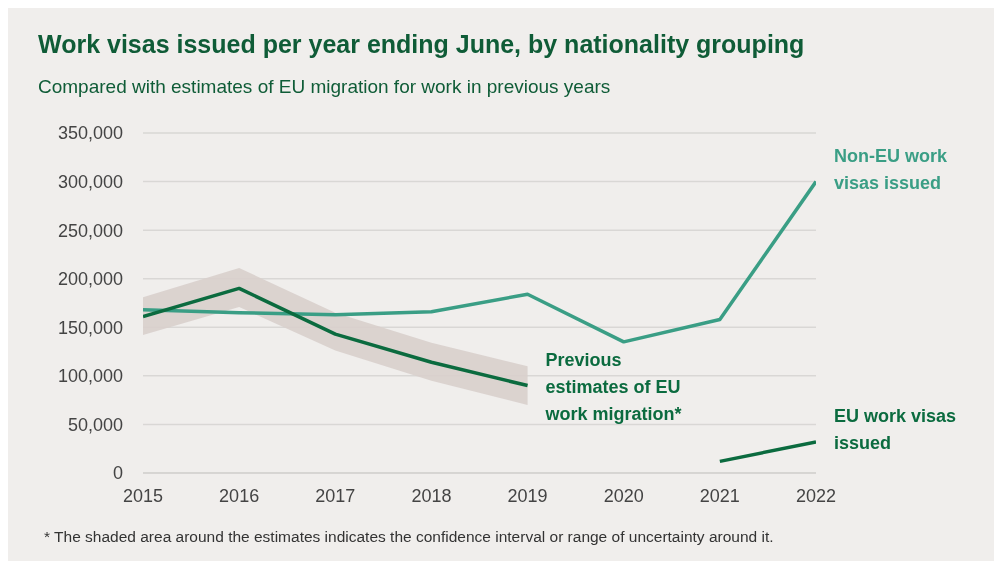 The width and height of the screenshot is (1002, 569). Describe the element at coordinates (90, 133) in the screenshot. I see `y-tick-label: 350,000` at that location.